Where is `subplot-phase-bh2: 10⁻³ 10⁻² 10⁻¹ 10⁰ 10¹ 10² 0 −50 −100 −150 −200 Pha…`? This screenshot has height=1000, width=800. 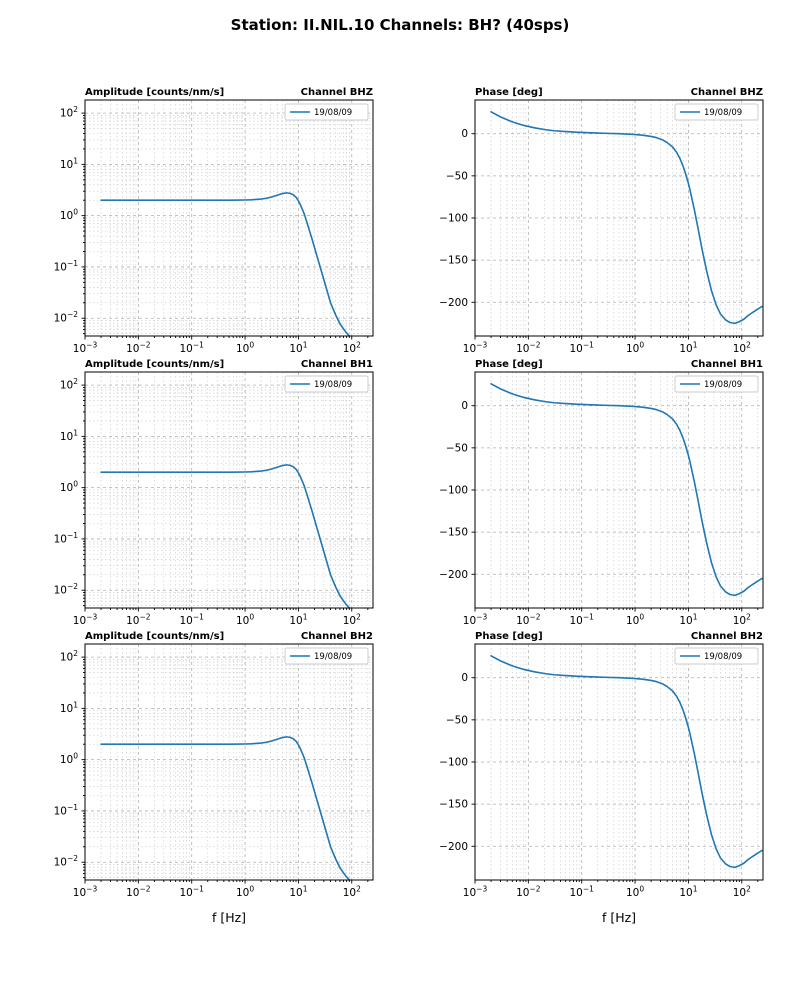 subplot-phase-bh2: 10⁻³ 10⁻² 10⁻¹ 10⁰ 10¹ 10² 0 −50 −100 −150 −200 Pha… is located at coordinates (601, 778).